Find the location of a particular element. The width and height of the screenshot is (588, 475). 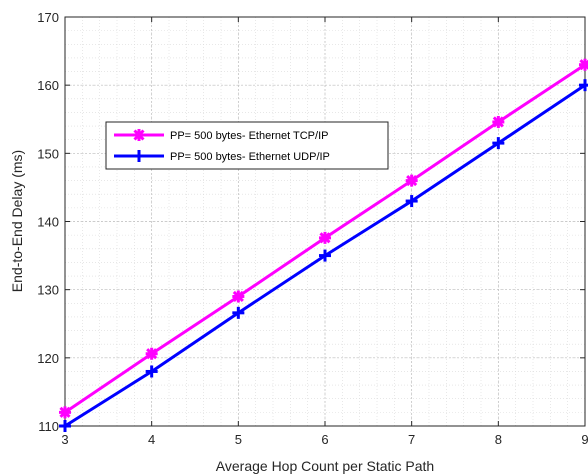

x-tick-label: 8 is located at coordinates (498, 439).